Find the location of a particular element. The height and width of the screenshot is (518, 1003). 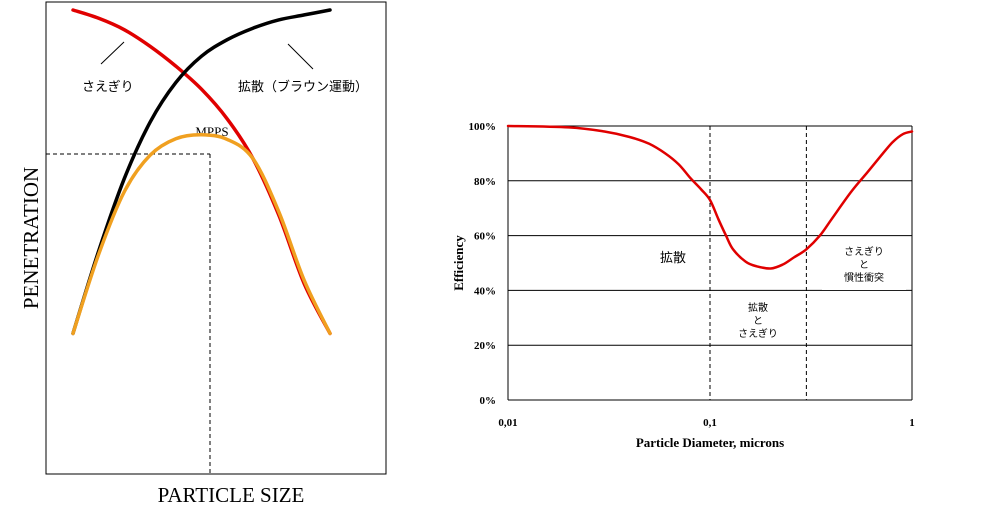

region-label-inertia-line-3: 慣性衝突 is located at coordinates (864, 277).